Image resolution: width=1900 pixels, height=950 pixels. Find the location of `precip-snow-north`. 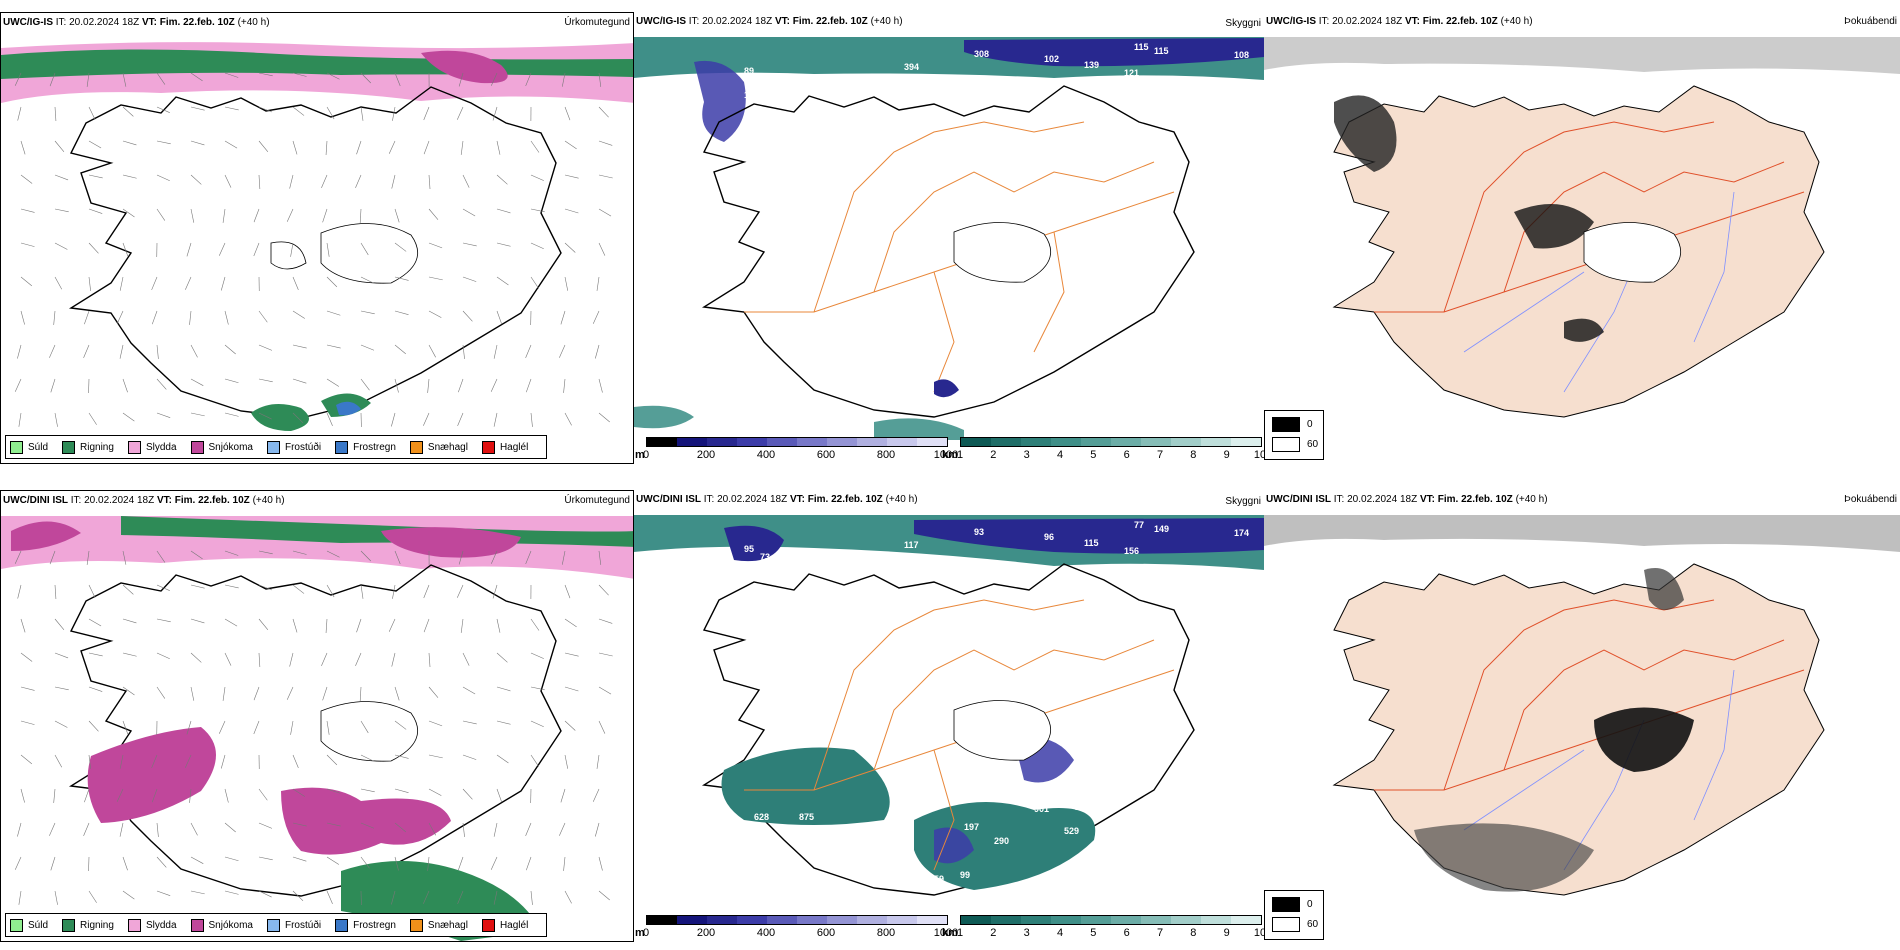

precip-snow-north is located at coordinates (266, 539).